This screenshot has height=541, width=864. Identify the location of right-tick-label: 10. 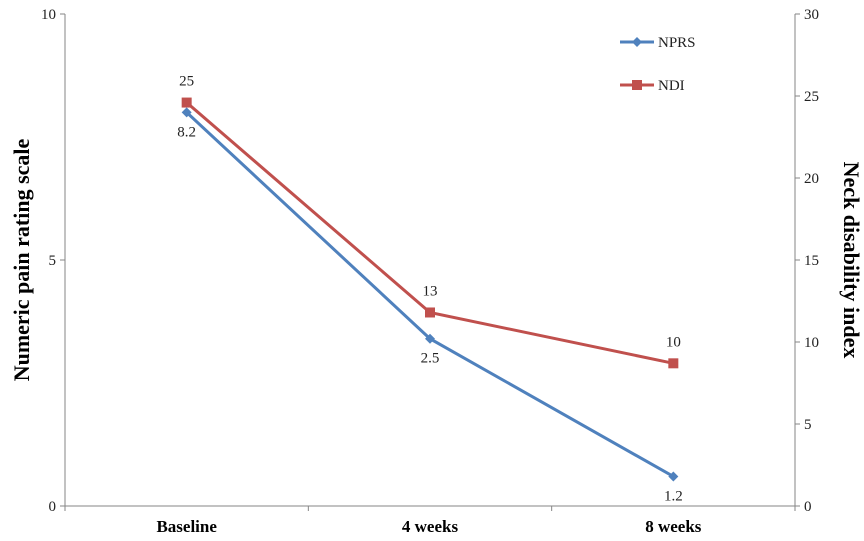
(811, 343).